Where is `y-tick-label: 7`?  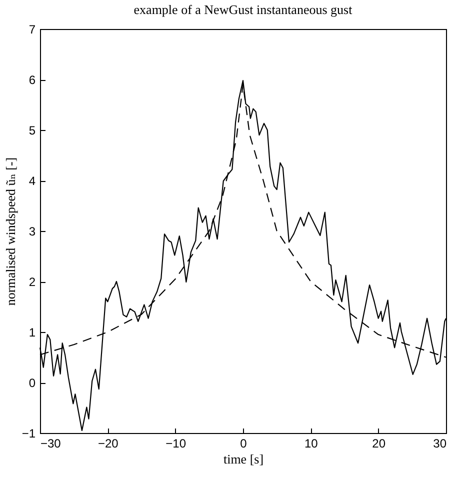
y-tick-label: 7 is located at coordinates (32, 29).